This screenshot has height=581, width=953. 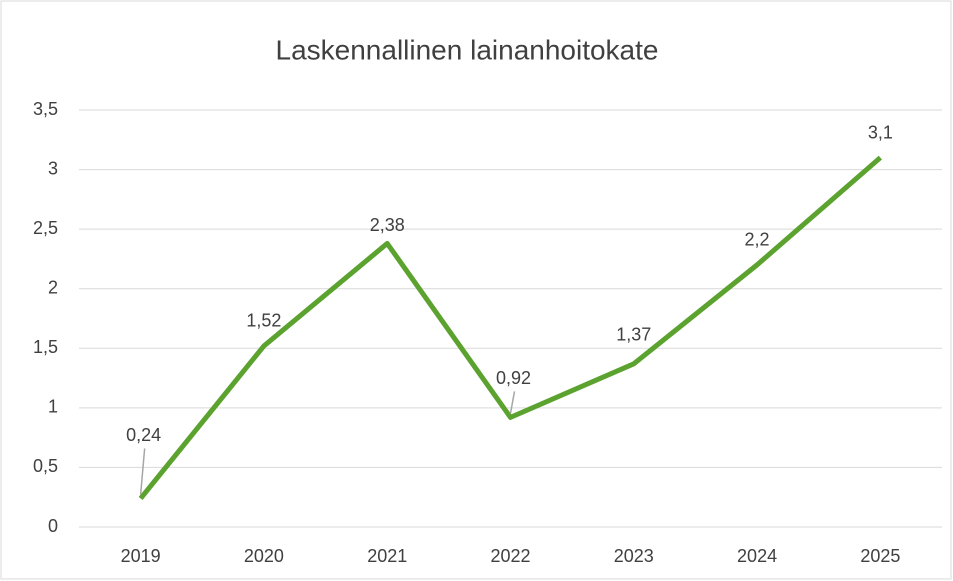 I want to click on data-label: 0,92, so click(x=513, y=378).